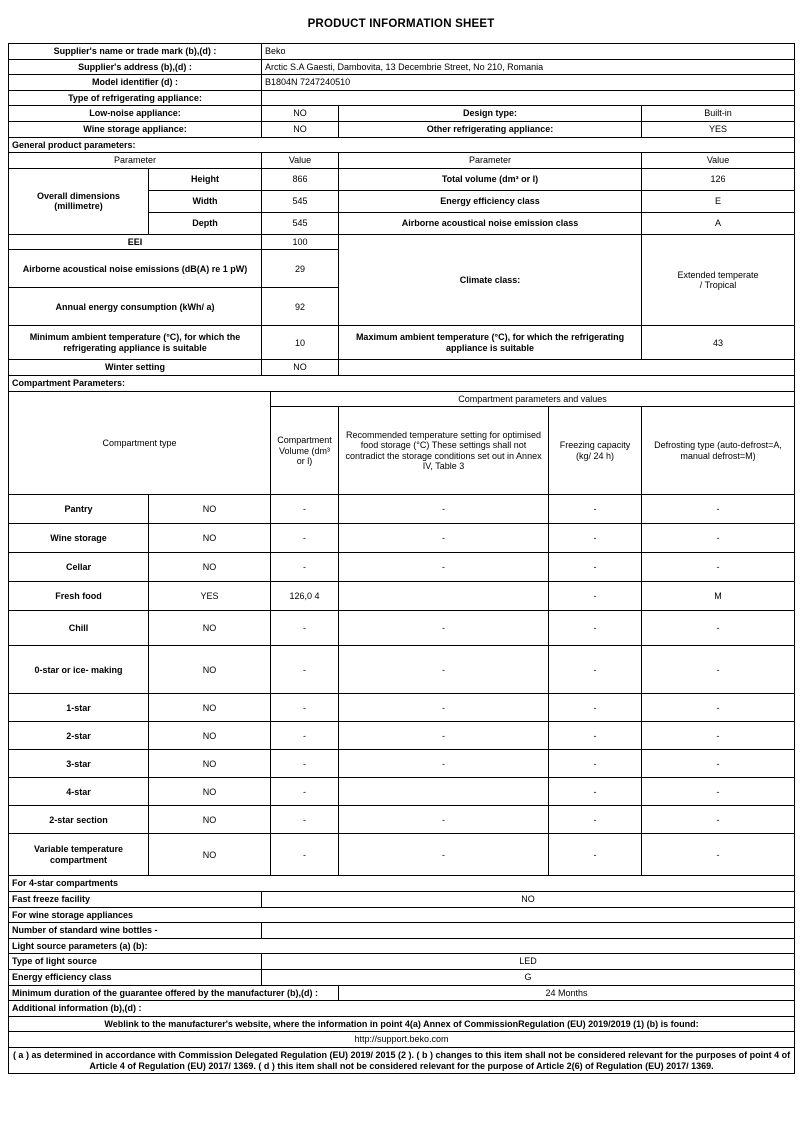 Image resolution: width=802 pixels, height=1134 pixels. Describe the element at coordinates (305, 596) in the screenshot. I see `compartment-volume: 126,0 4` at that location.